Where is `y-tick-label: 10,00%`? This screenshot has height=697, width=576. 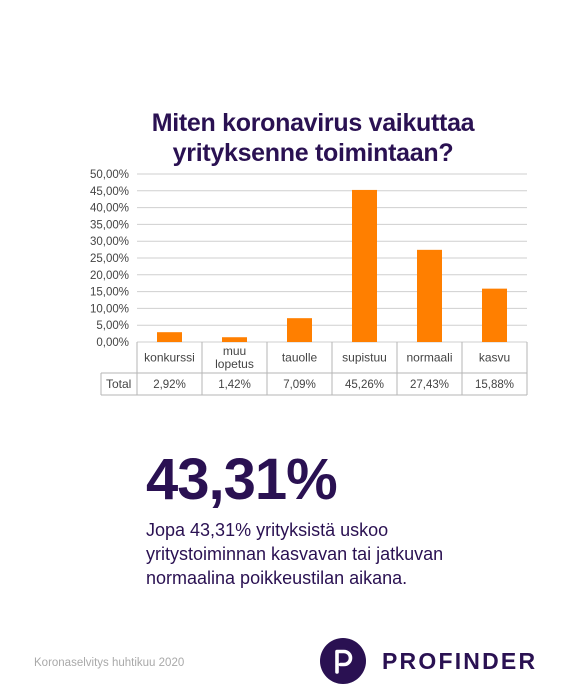
y-tick-label: 10,00% is located at coordinates (109, 309).